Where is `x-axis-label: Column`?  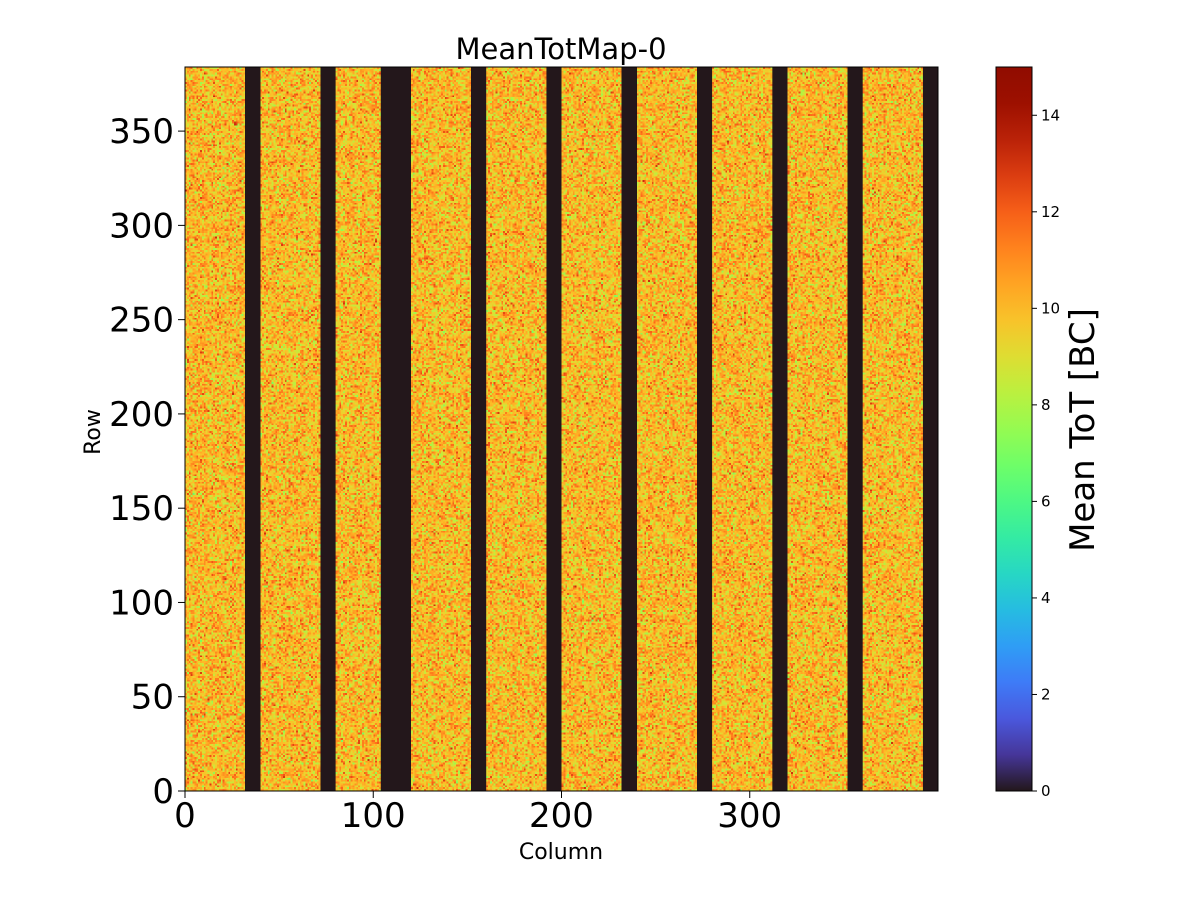
x-axis-label: Column is located at coordinates (561, 852).